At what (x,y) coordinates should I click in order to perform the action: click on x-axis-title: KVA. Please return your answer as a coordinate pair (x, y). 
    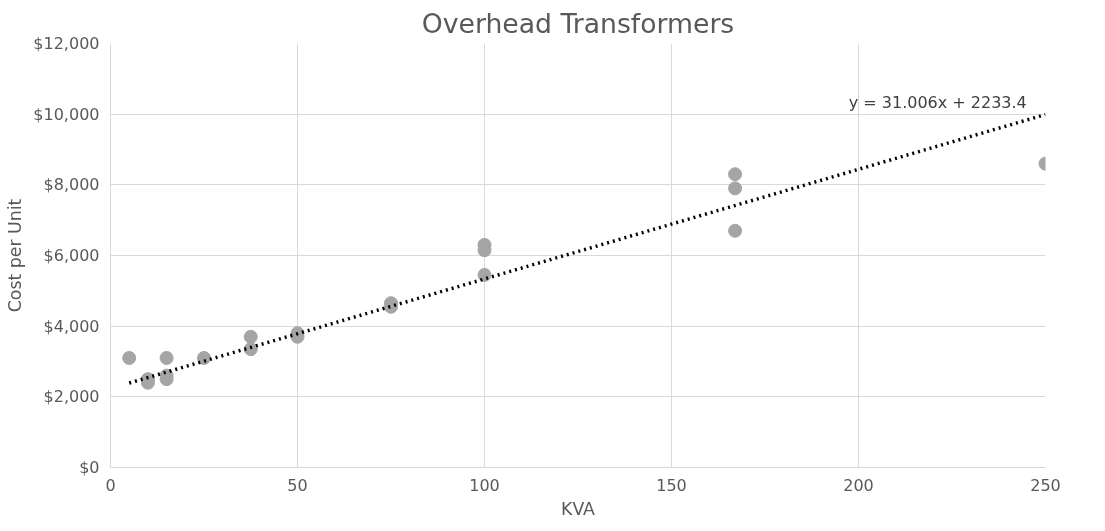
    Looking at the image, I should click on (578, 508).